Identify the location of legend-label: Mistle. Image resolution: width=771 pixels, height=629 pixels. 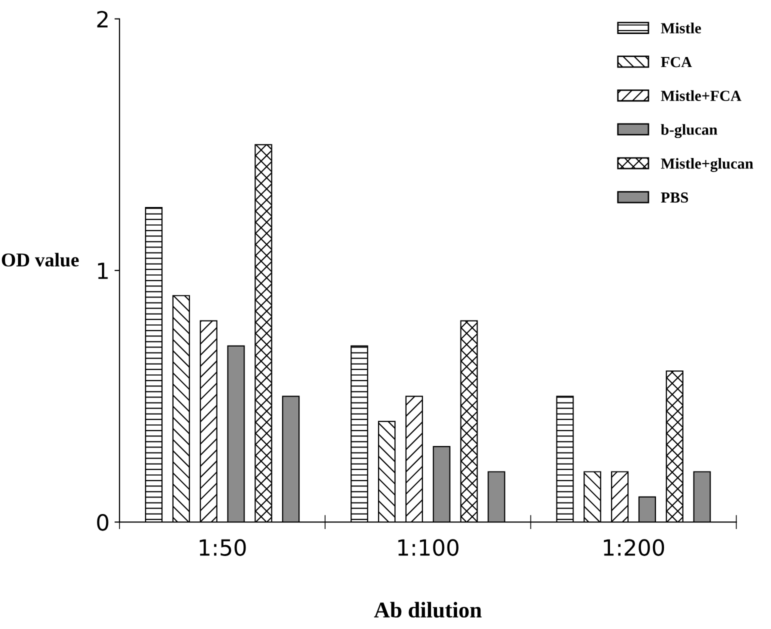
(680, 28).